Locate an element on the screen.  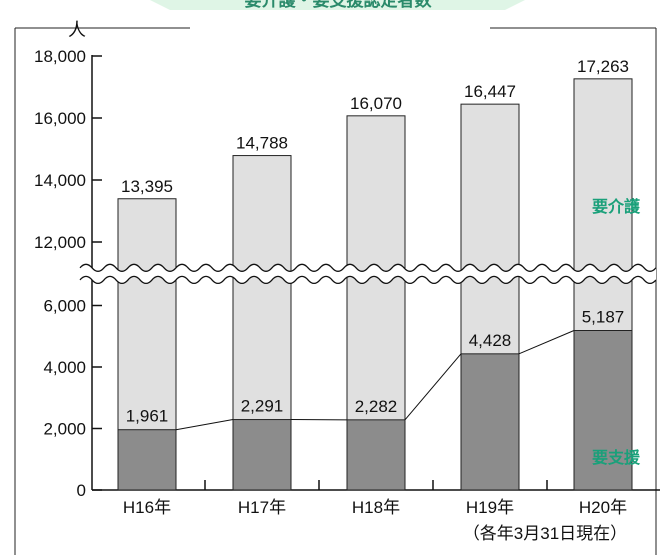
x-tick-label: H17年 is located at coordinates (262, 507).